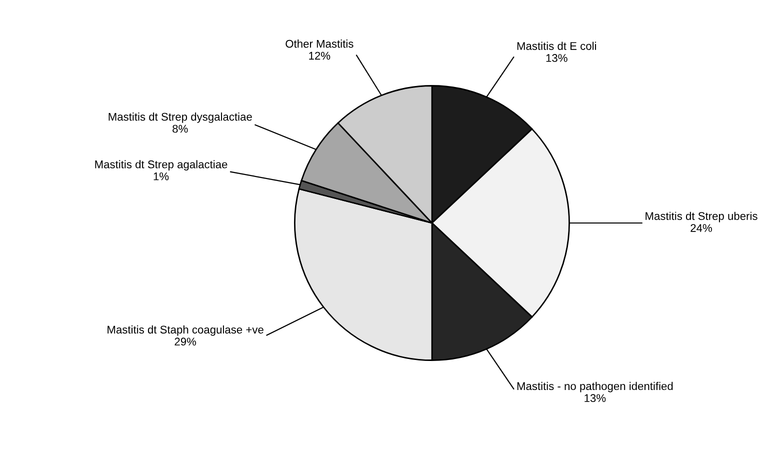  What do you see at coordinates (161, 176) in the screenshot?
I see `data-label: 1%` at bounding box center [161, 176].